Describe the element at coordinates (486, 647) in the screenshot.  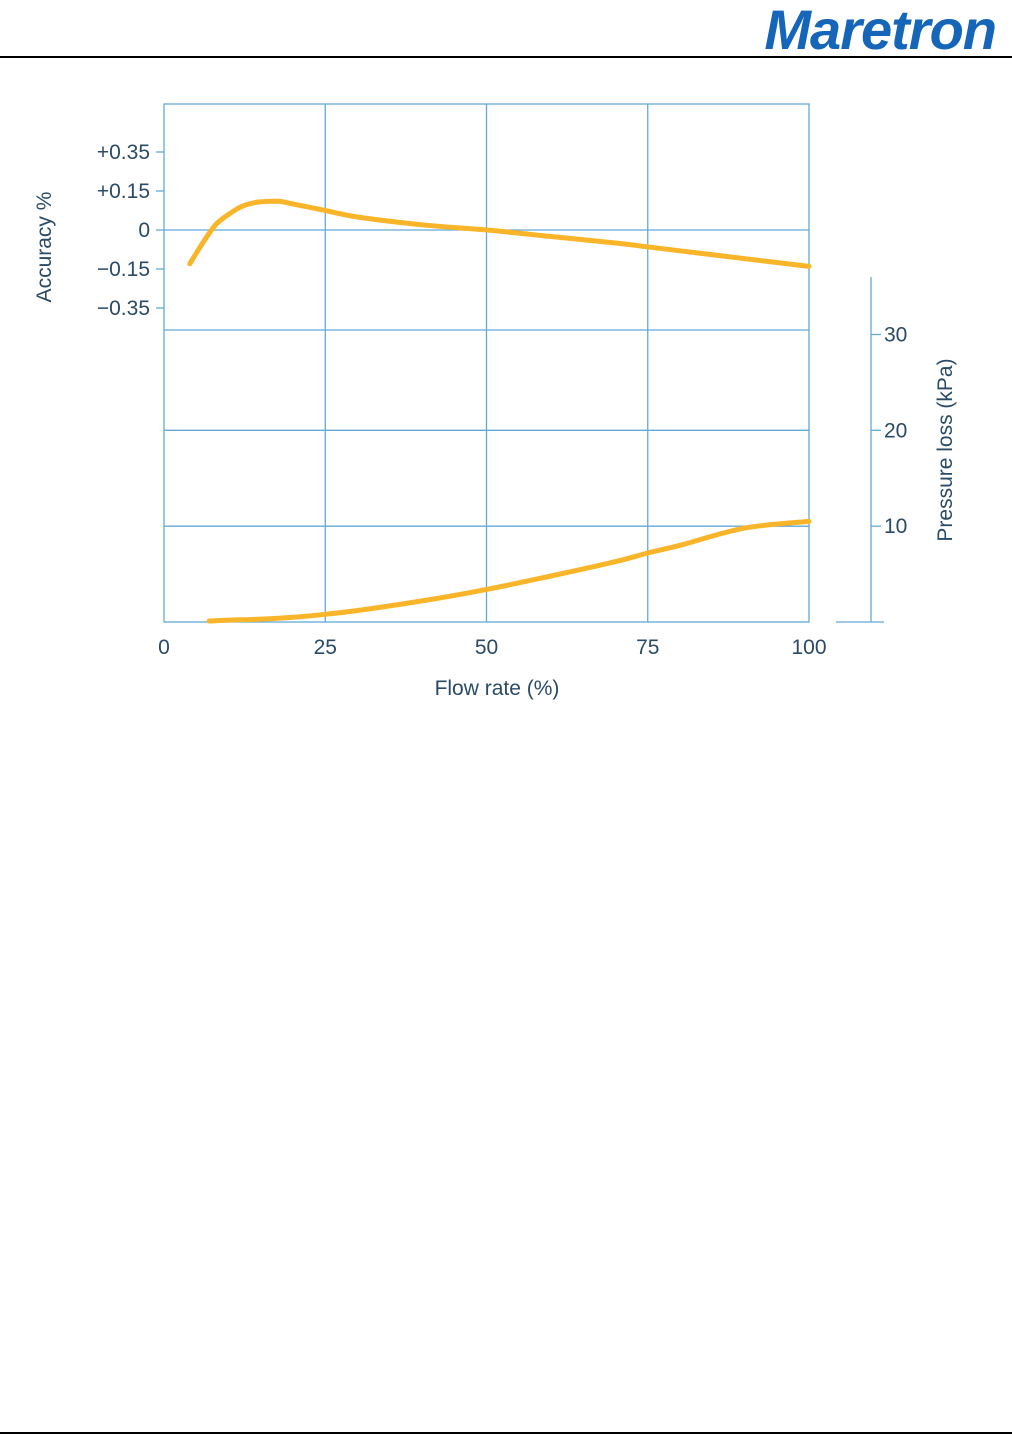
I see `x-tick-label: 50` at that location.